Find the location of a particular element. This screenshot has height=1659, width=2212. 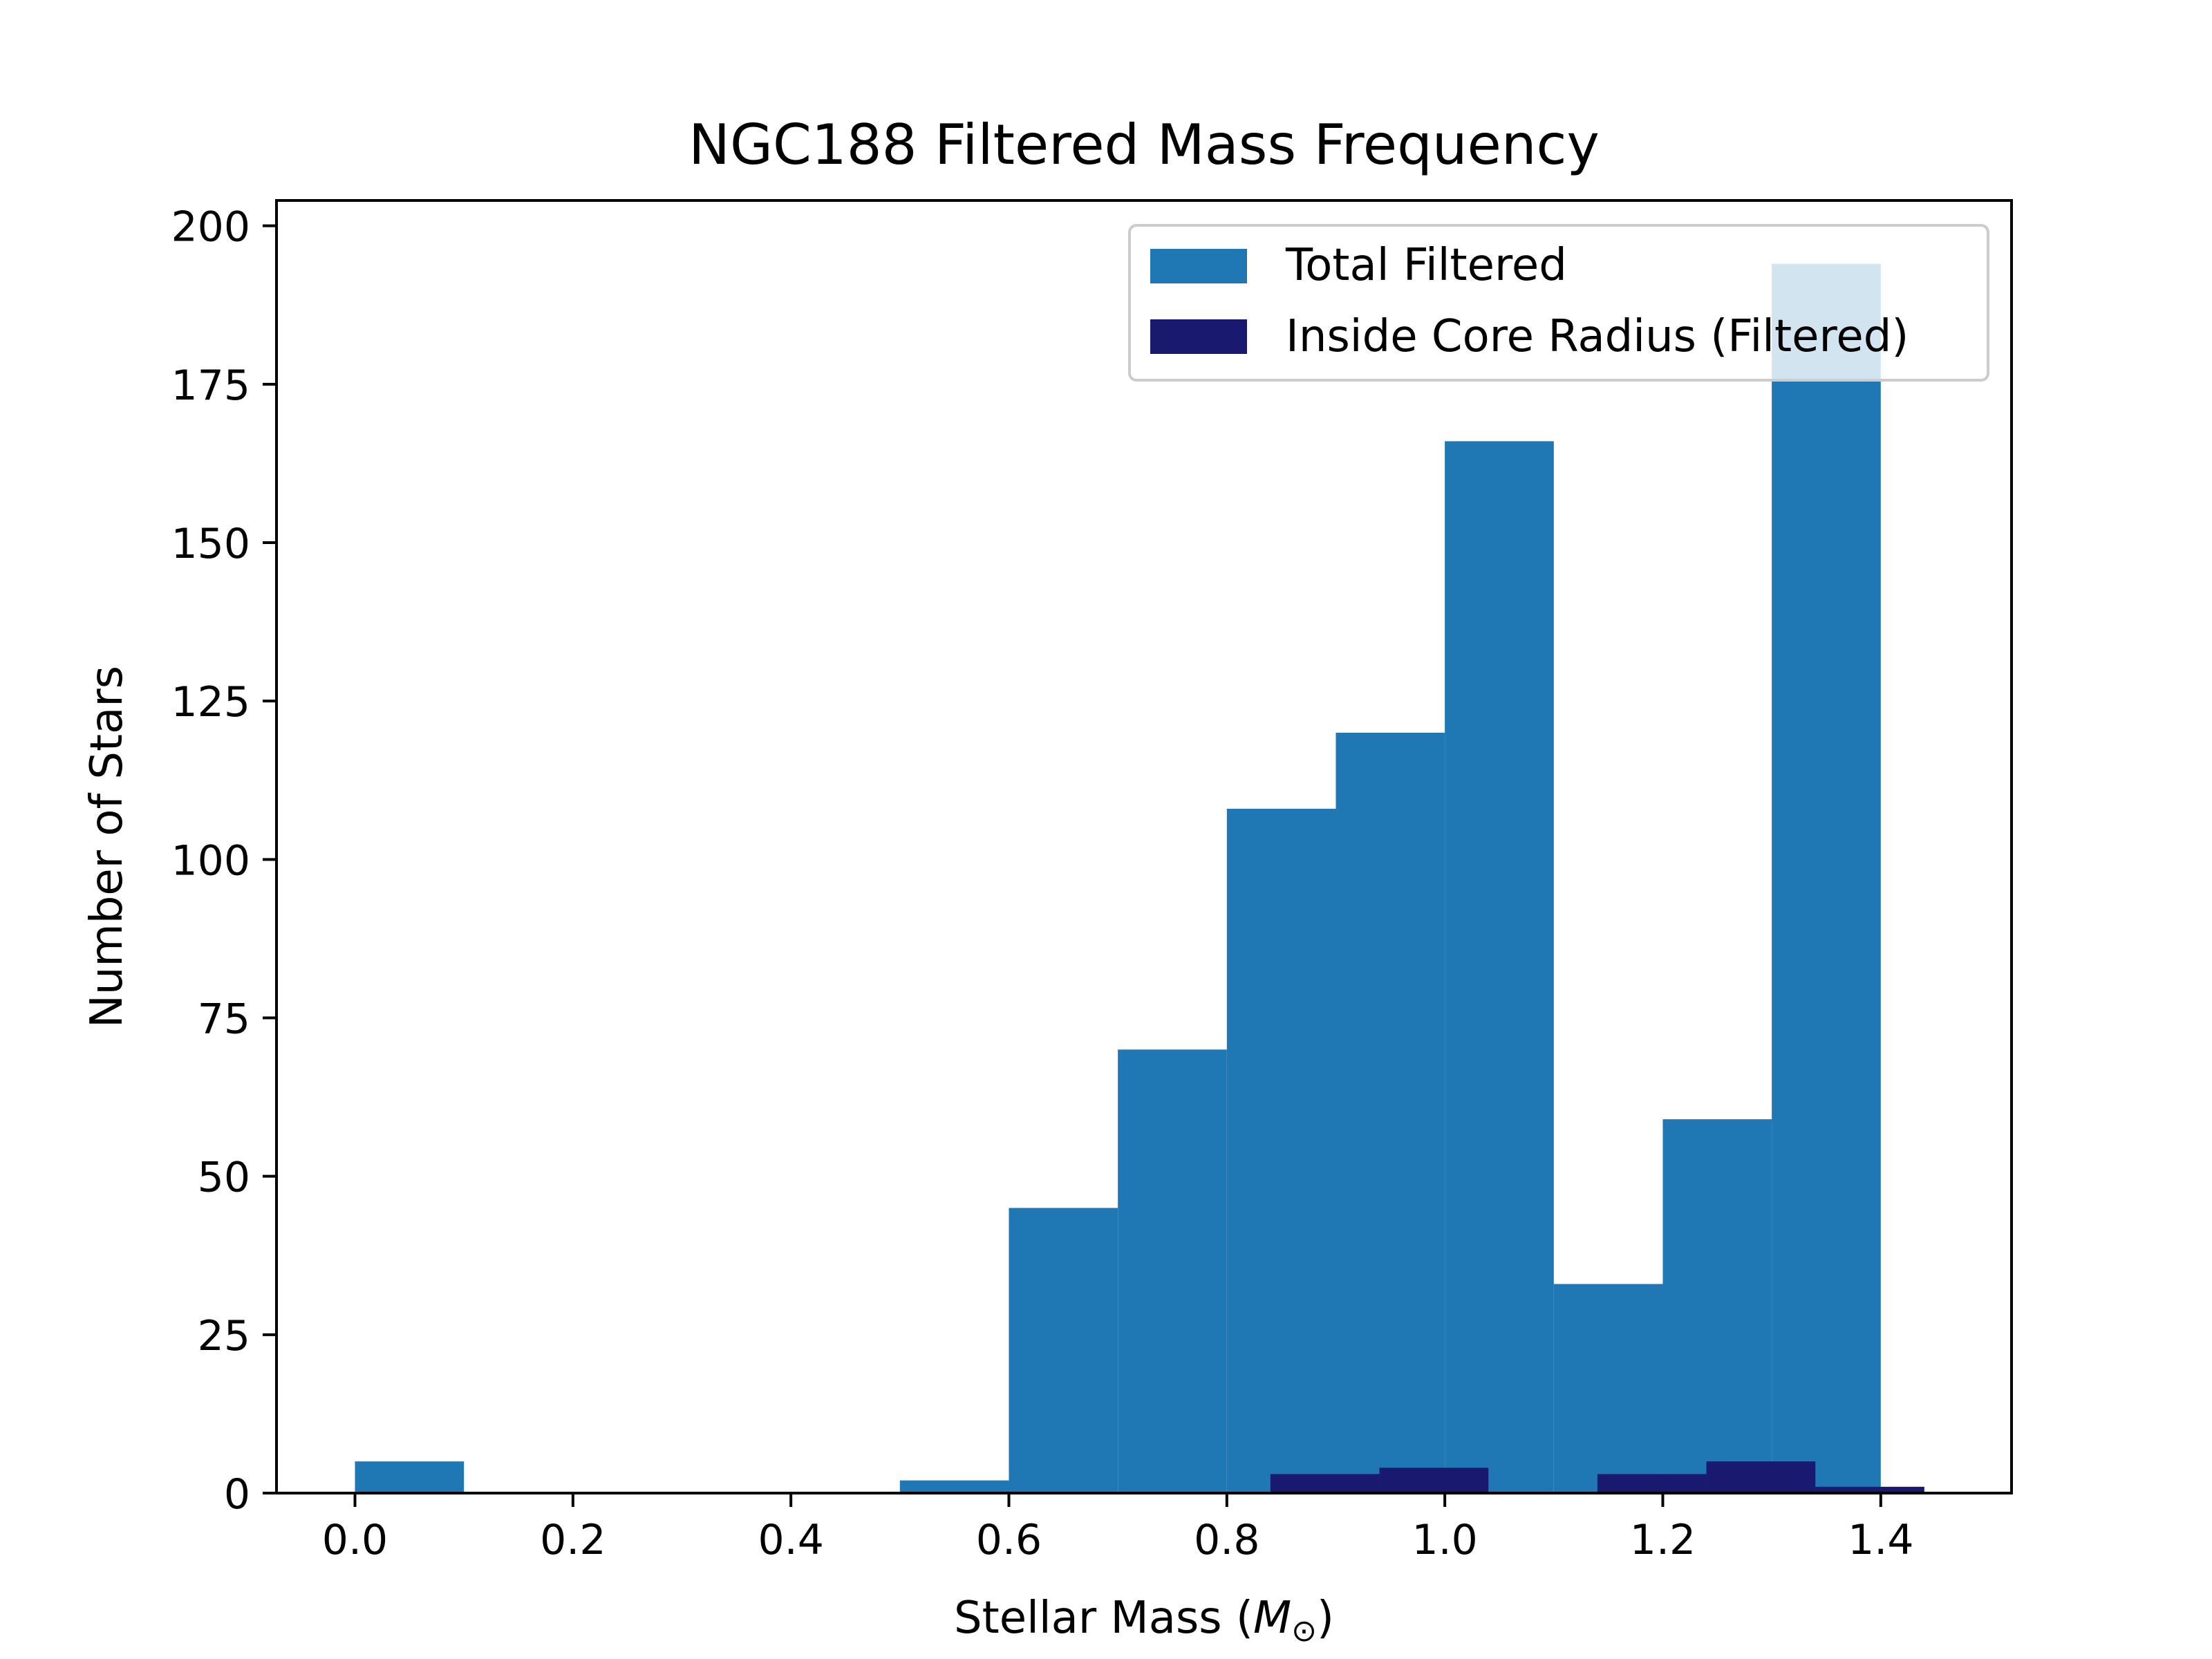

legend-swatch-inside-core-radius is located at coordinates (1199, 337).